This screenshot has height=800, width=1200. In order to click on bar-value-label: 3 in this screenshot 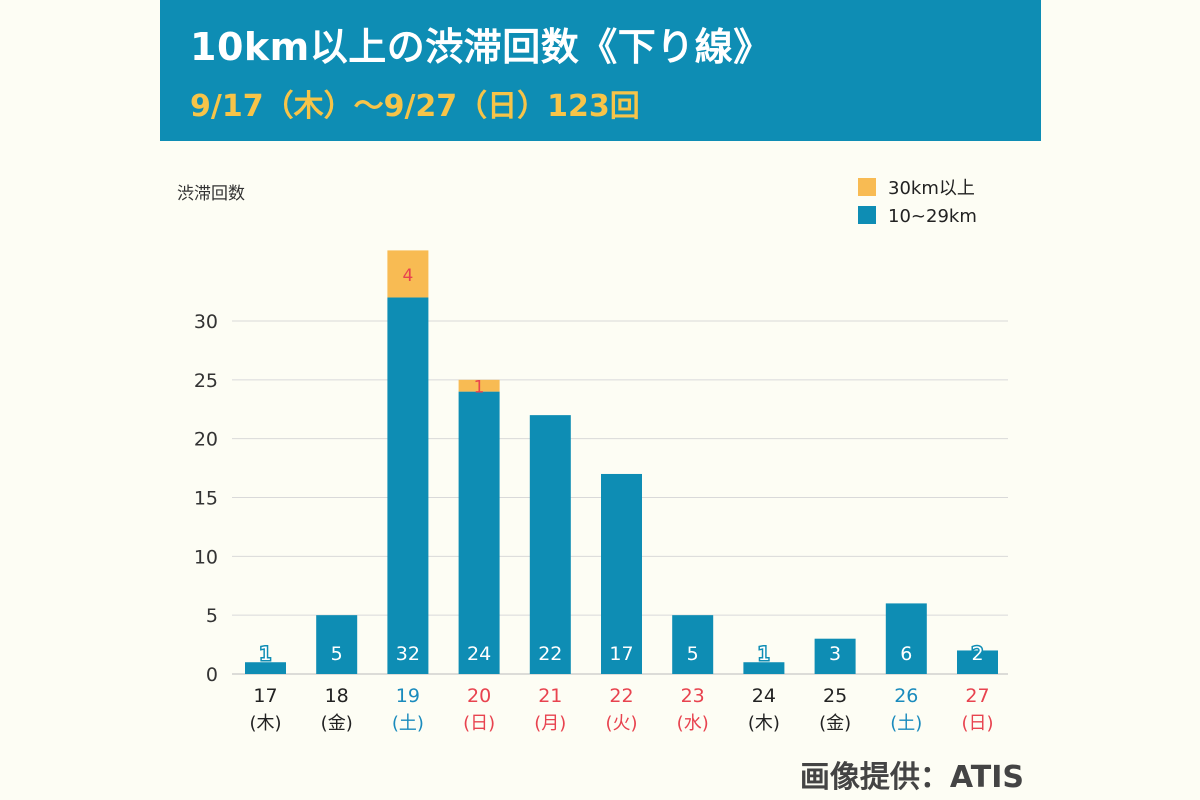, I will do `click(835, 654)`.